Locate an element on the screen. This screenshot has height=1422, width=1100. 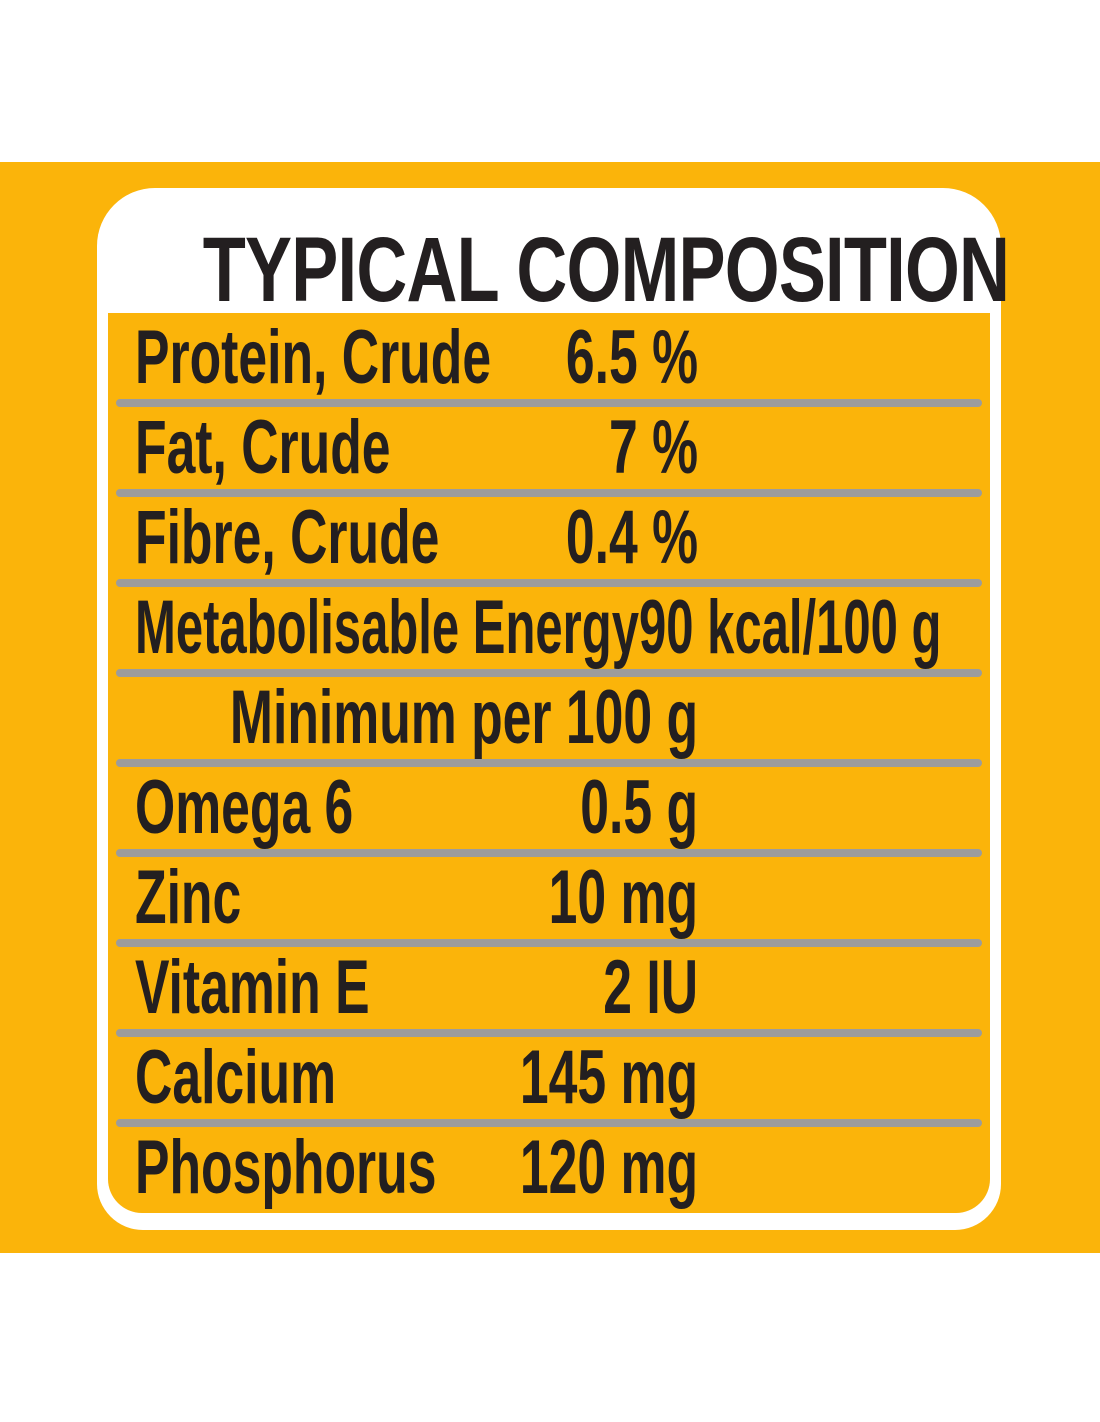
row-line: Omega 6 0.5 g is located at coordinates (416, 808).